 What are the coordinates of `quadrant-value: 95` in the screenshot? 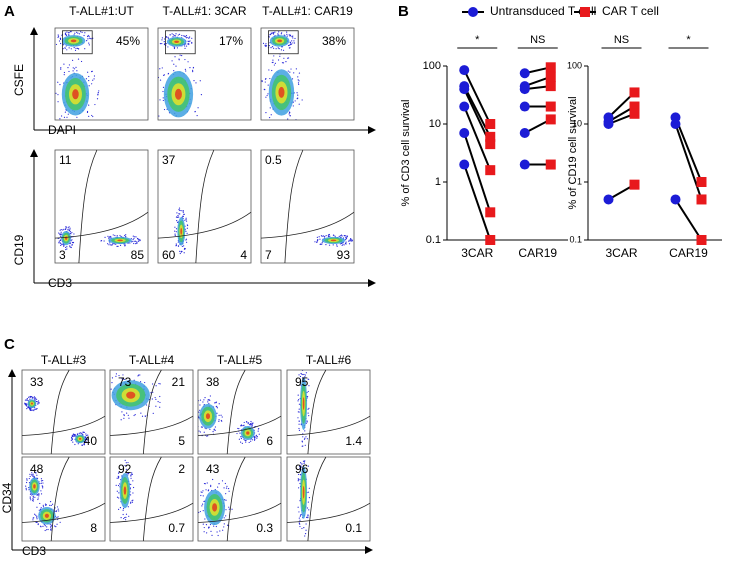 It's located at (302, 382).